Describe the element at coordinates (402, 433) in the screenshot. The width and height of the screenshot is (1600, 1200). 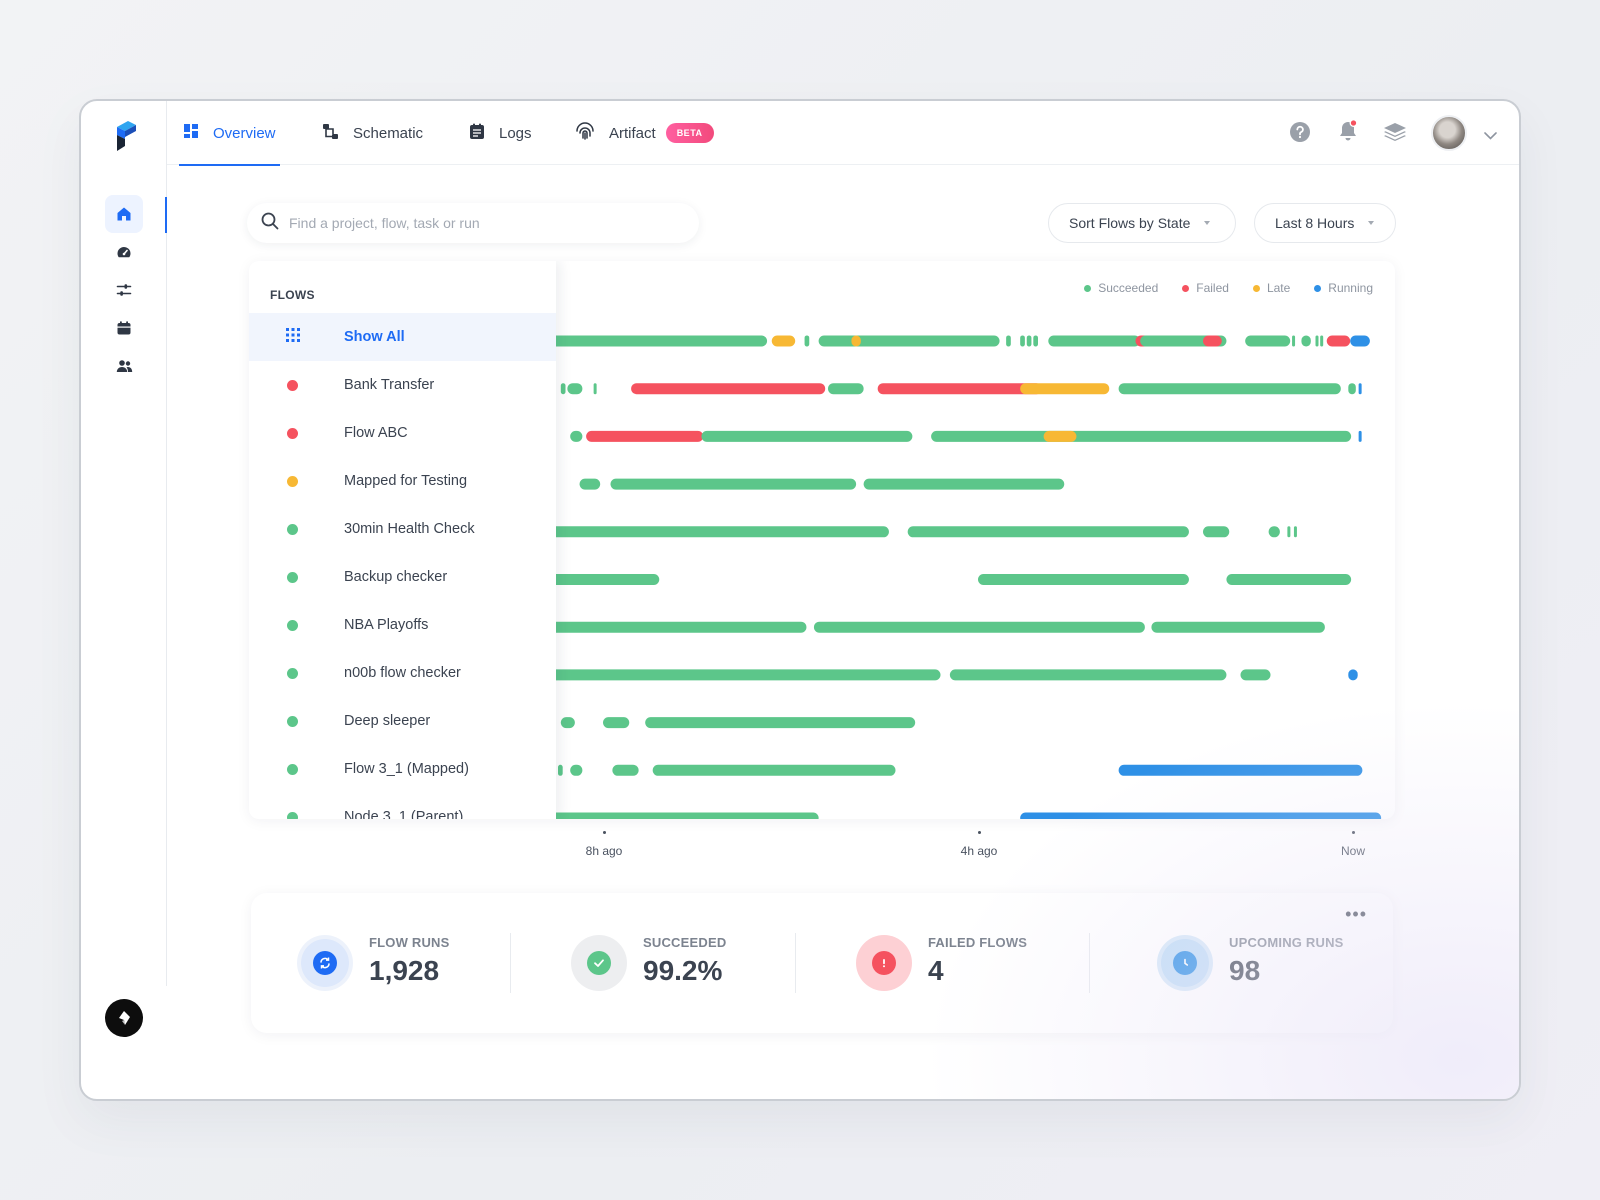
I see `flow-item: Flow ABC` at that location.